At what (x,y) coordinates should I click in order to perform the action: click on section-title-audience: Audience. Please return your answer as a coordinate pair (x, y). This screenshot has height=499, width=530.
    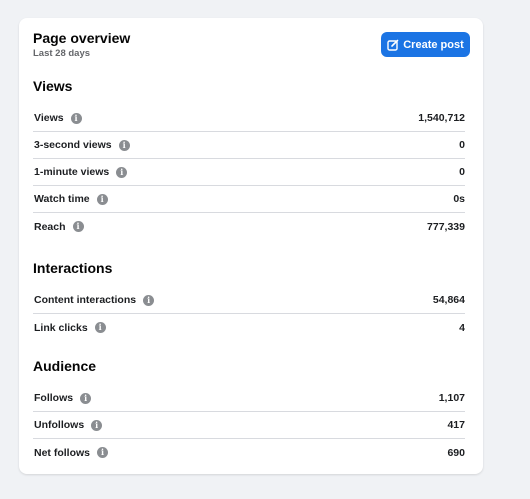
    Looking at the image, I should click on (65, 366).